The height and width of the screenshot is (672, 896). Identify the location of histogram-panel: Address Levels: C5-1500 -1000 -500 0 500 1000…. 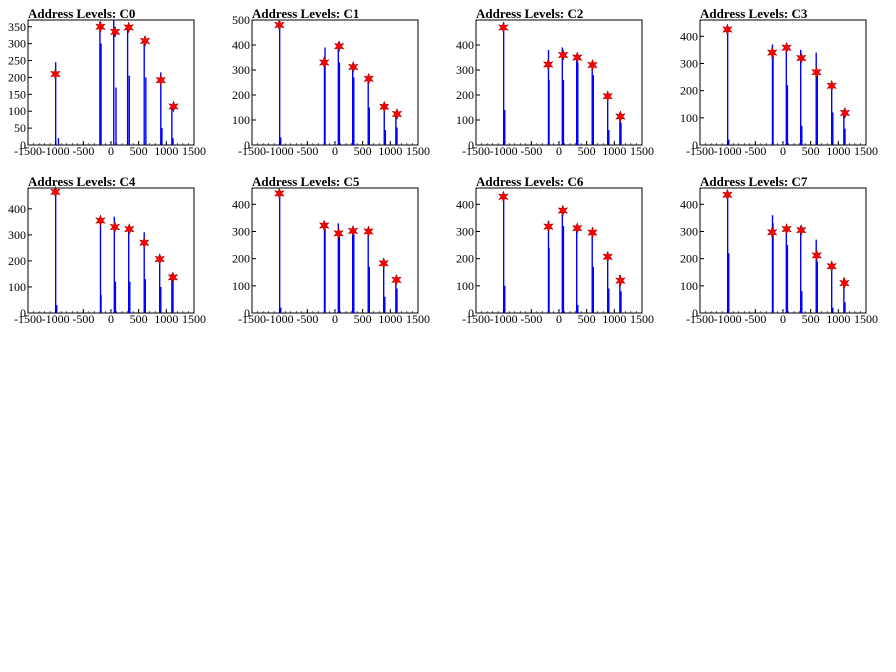
(331, 250).